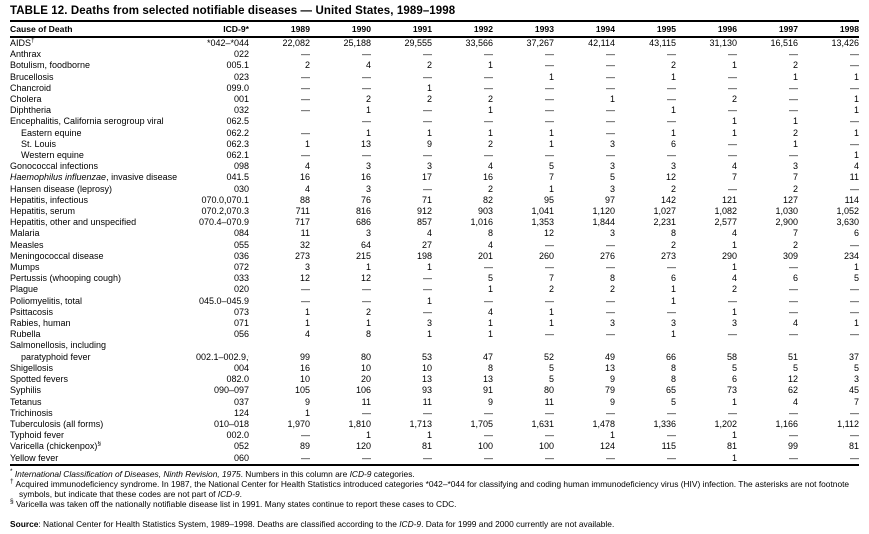 The height and width of the screenshot is (534, 869). What do you see at coordinates (241, 54) in the screenshot?
I see `icd-code-cell: 022` at bounding box center [241, 54].